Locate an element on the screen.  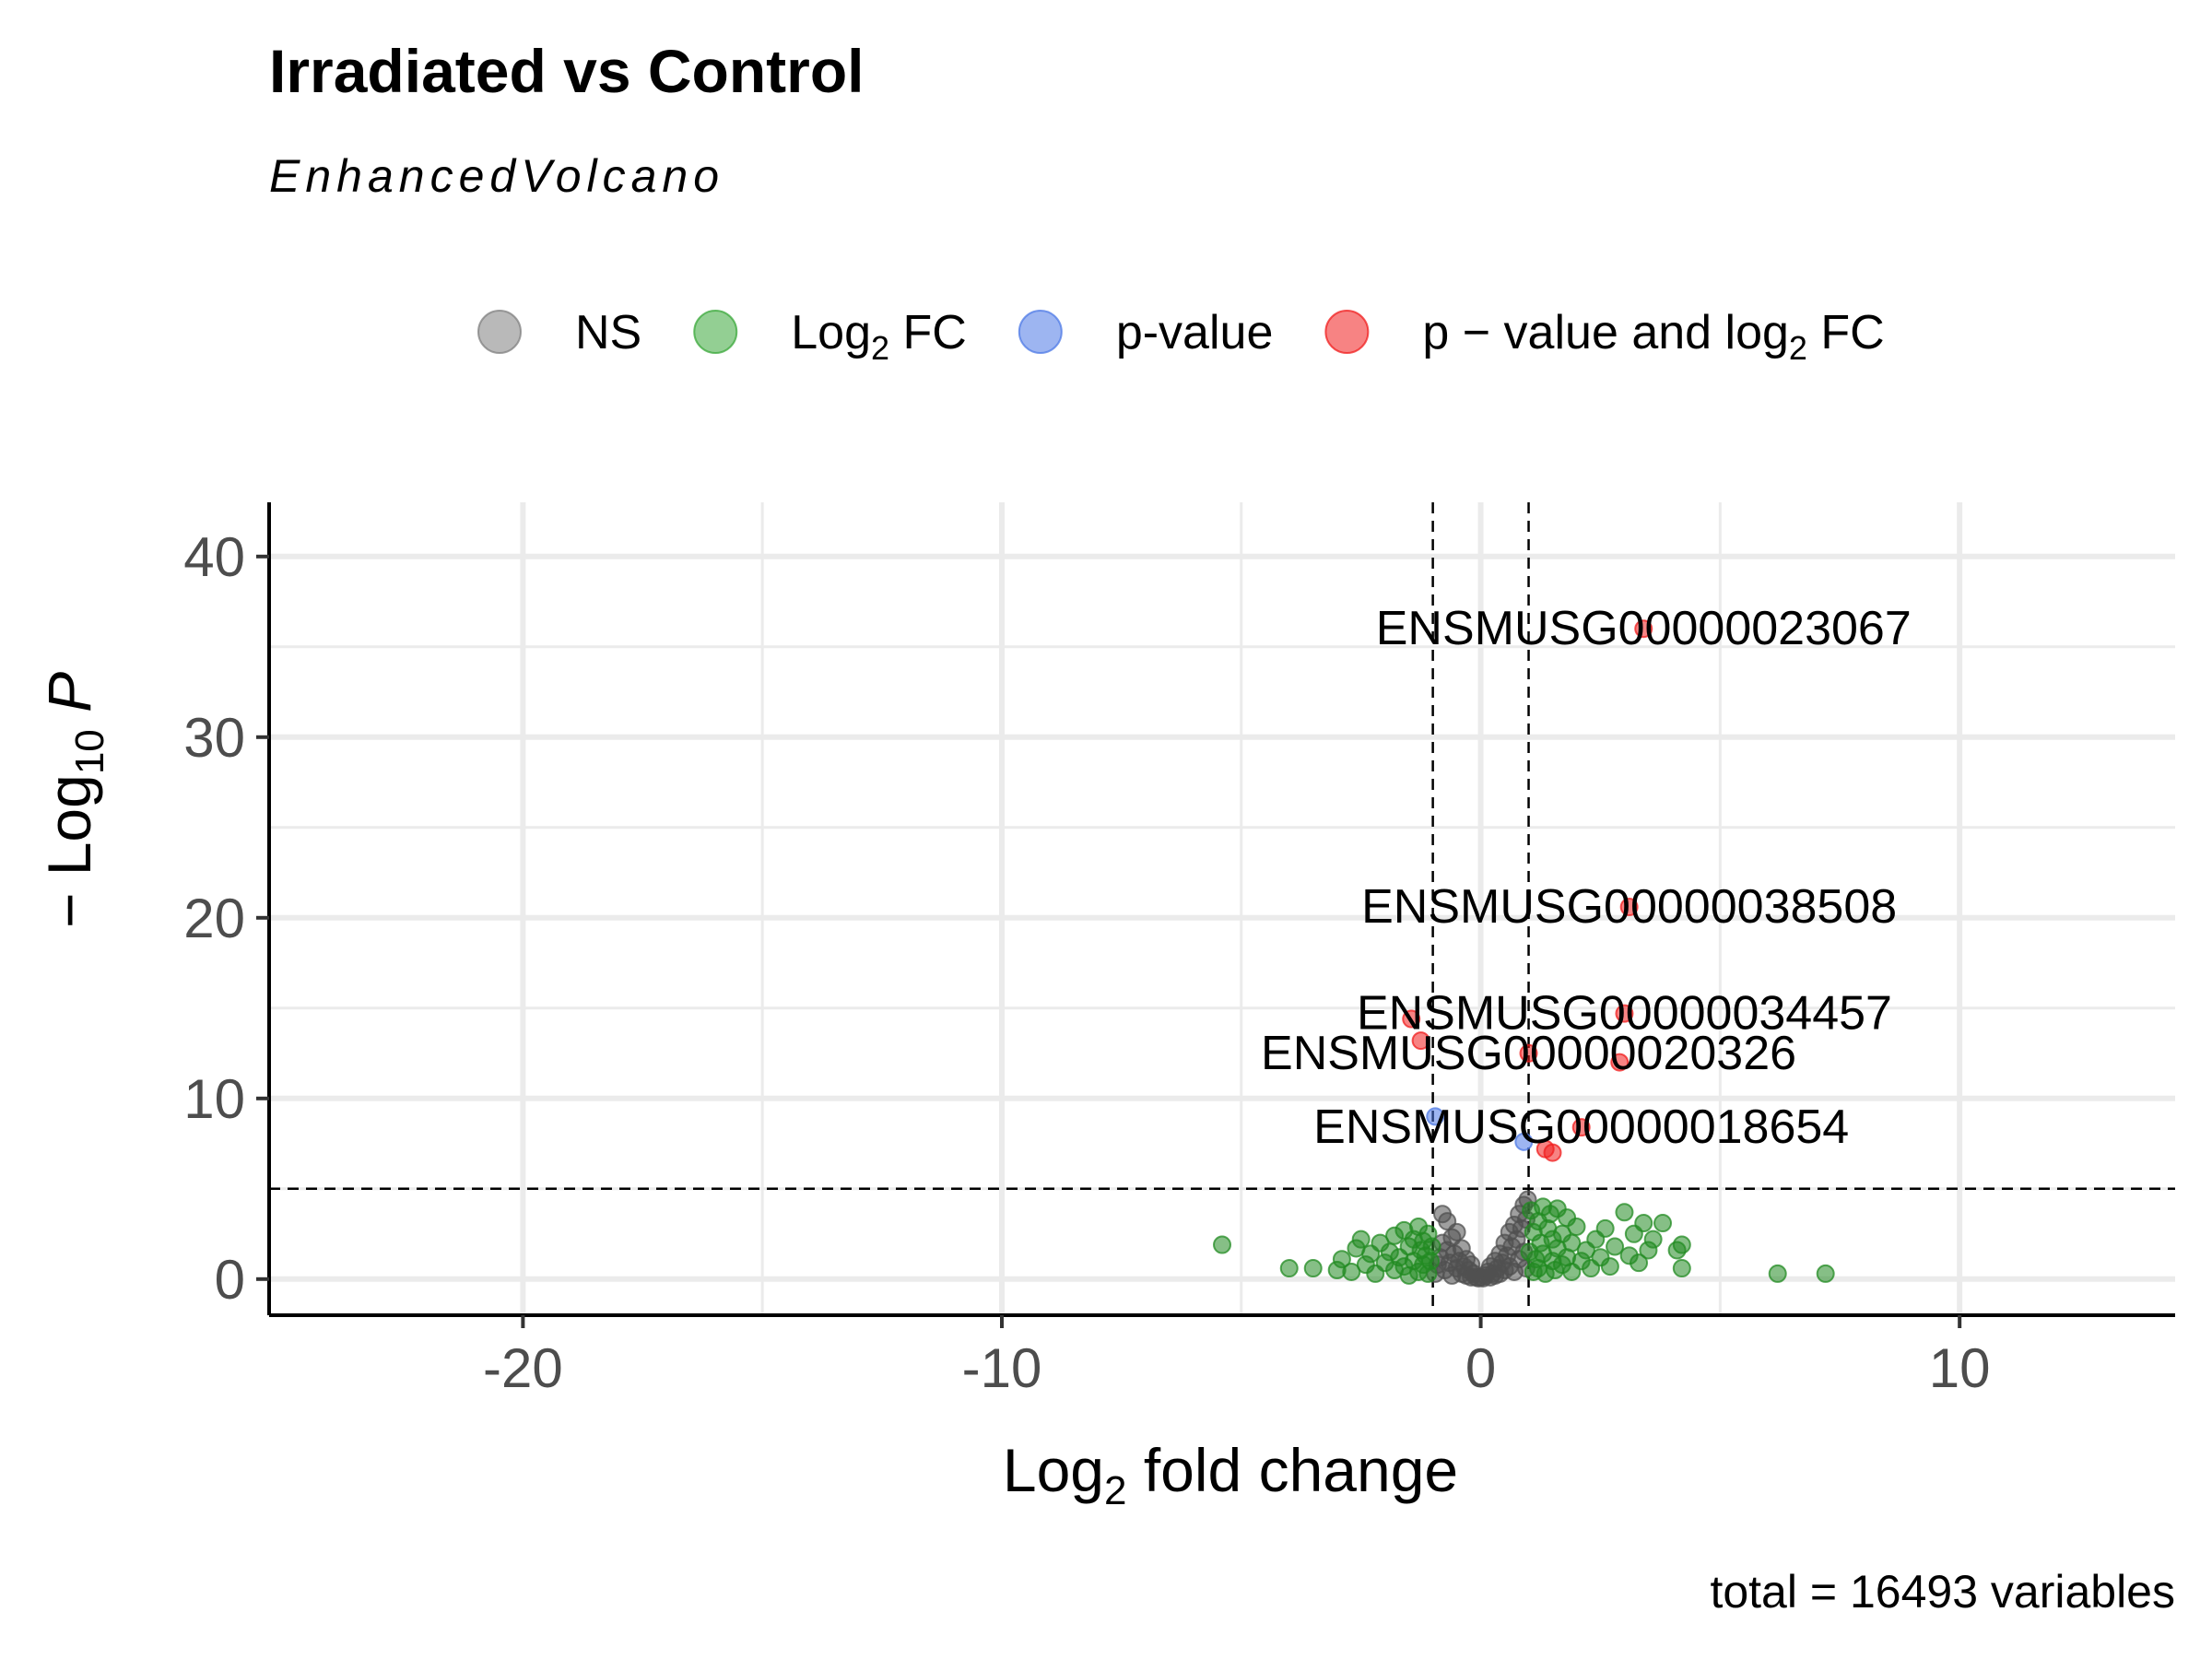
y-tick-label: 30 is located at coordinates (214, 738).